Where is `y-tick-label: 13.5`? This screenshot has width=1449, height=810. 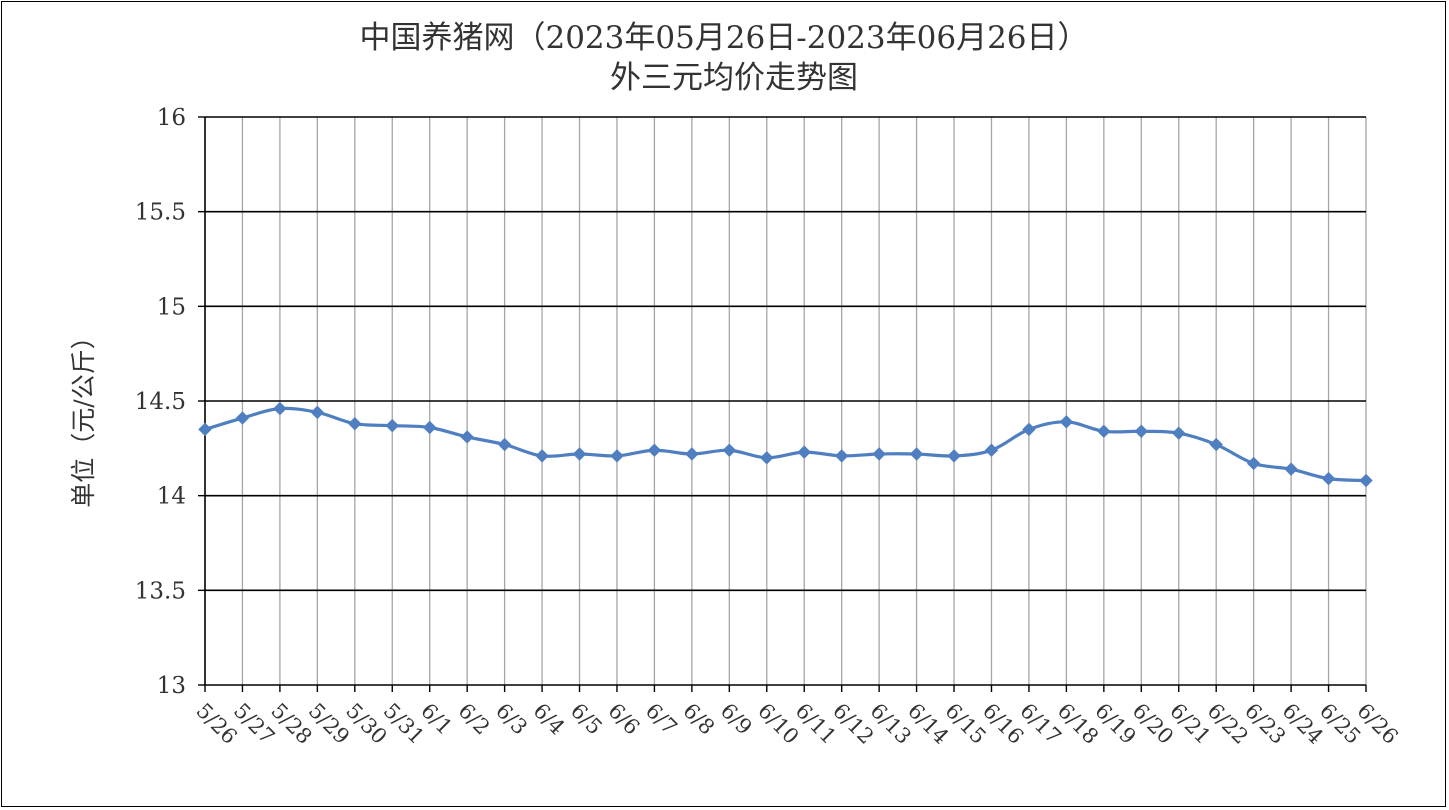 y-tick-label: 13.5 is located at coordinates (160, 591).